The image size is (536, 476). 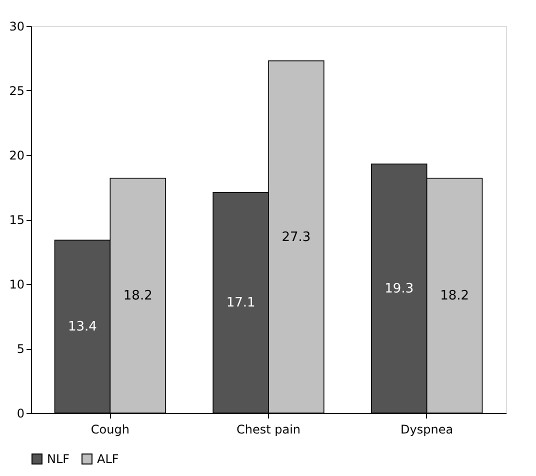 I want to click on y-tick-label: 5, so click(x=20, y=349).